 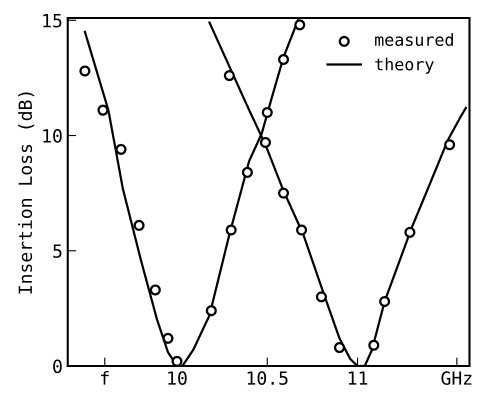 I want to click on x-tick-label: f, so click(x=105, y=377).